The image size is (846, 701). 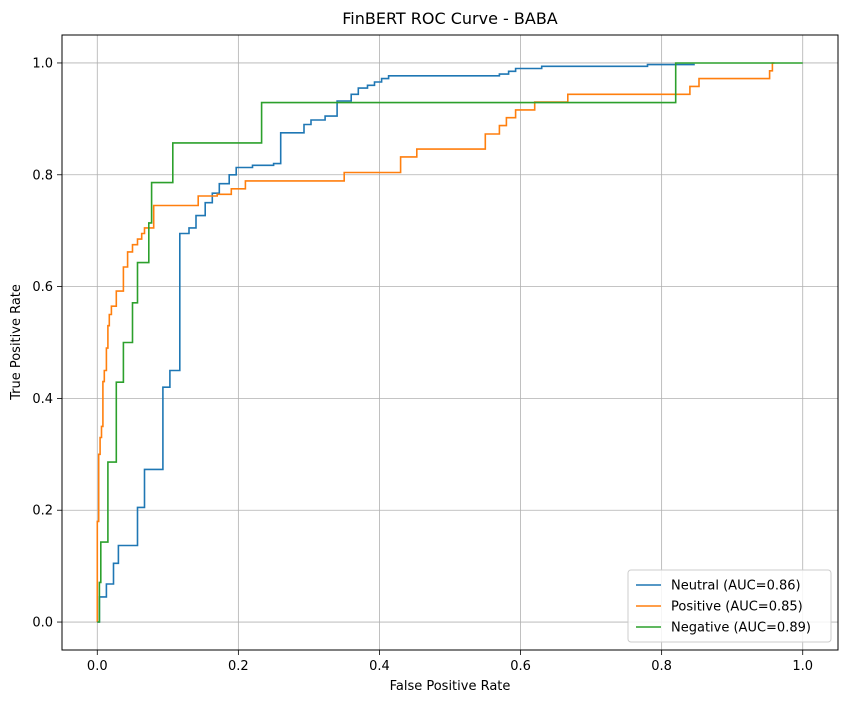 What do you see at coordinates (42, 287) in the screenshot?
I see `y-tick-label: 0.6` at bounding box center [42, 287].